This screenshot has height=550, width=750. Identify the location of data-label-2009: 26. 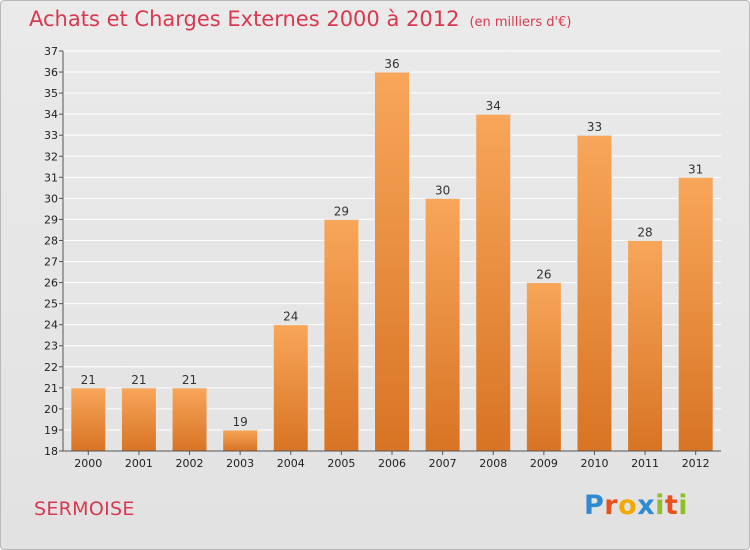
(543, 275).